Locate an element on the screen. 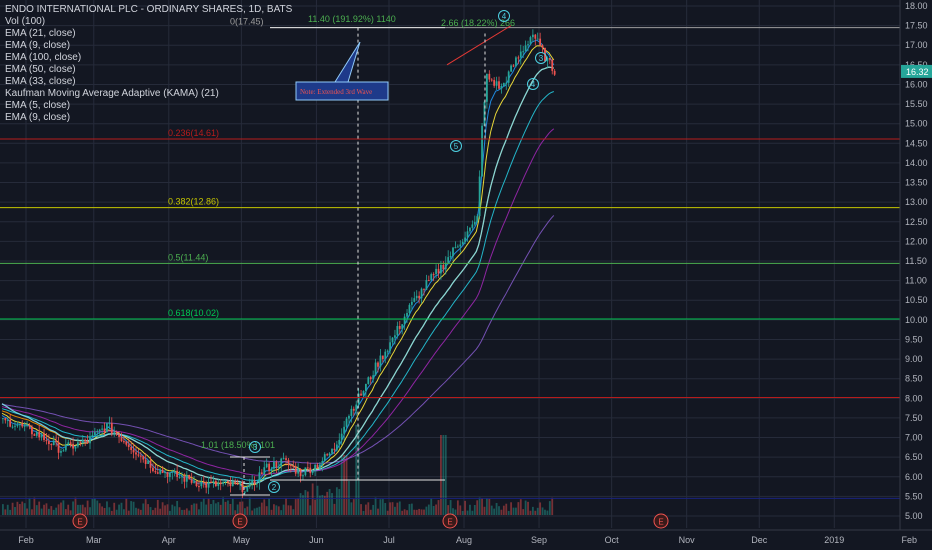 This screenshot has height=550, width=932. last-price-badge: 16.32 is located at coordinates (916, 71).